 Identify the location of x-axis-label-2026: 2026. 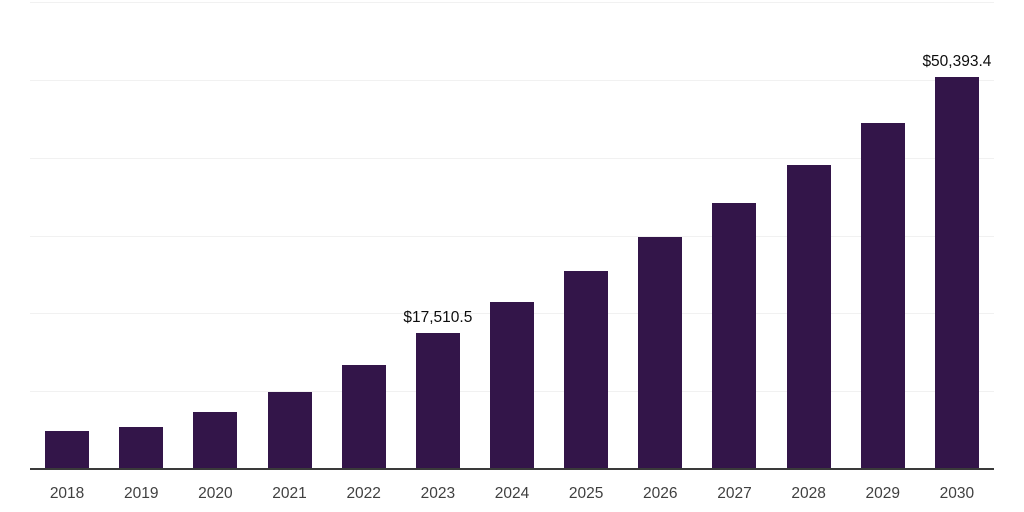
(660, 493).